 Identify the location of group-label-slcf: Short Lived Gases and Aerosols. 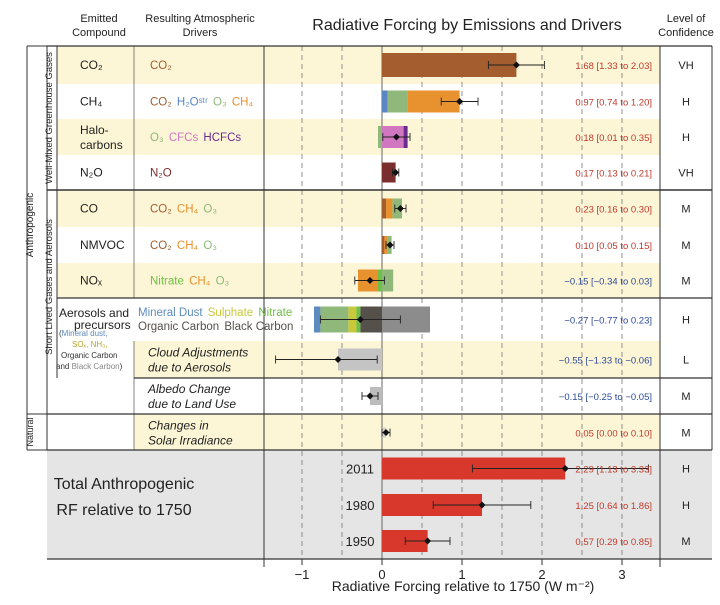
(49, 287).